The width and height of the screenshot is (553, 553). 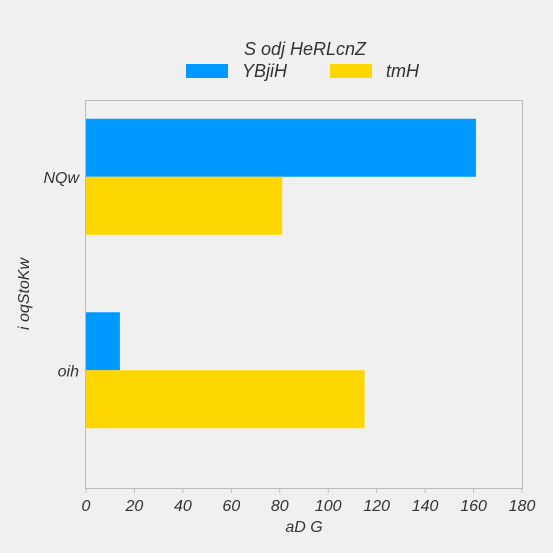 I want to click on x-tick-label: 120, so click(x=376, y=506).